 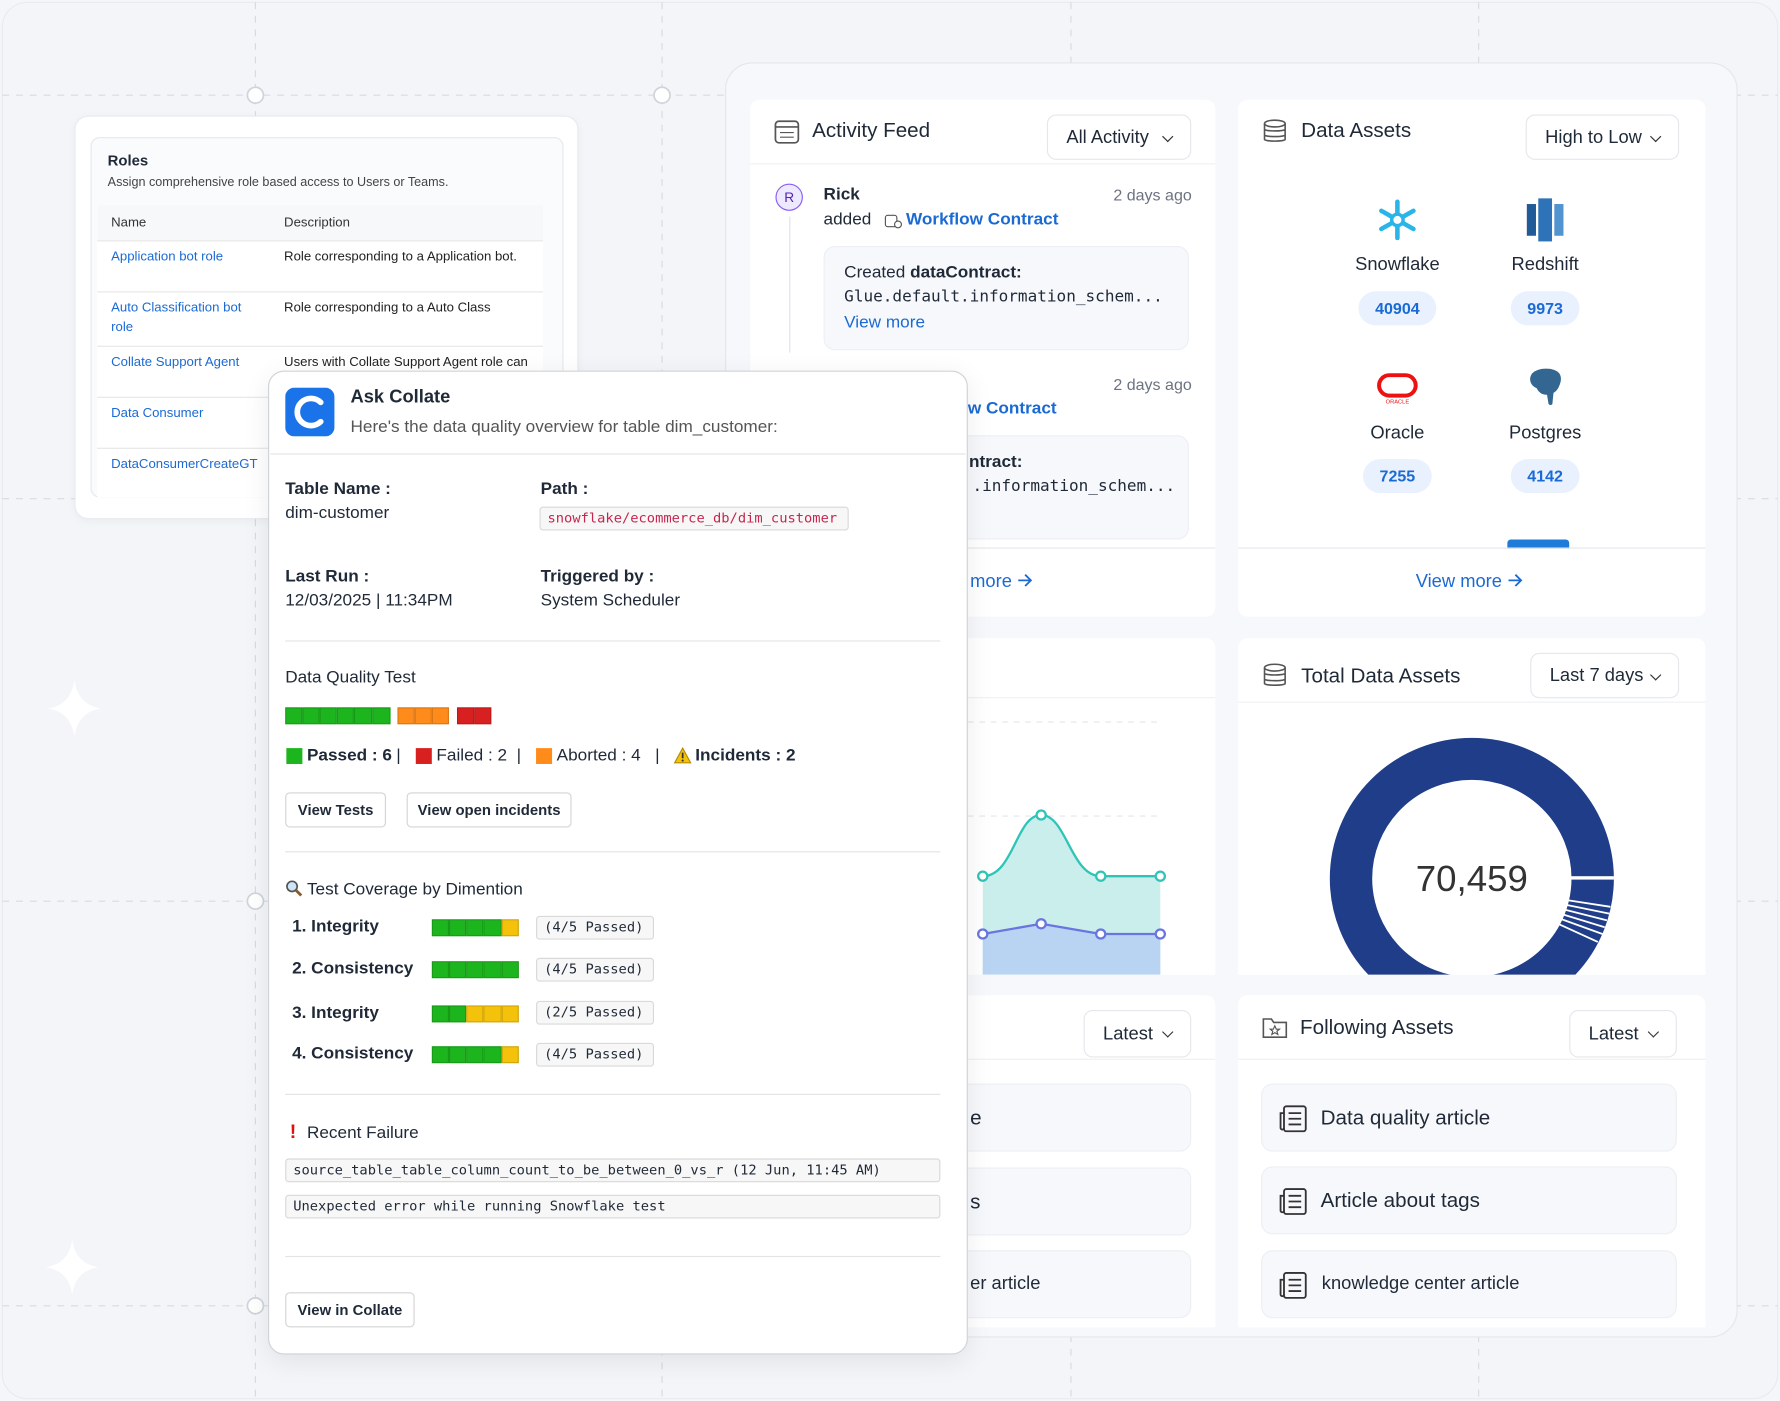 What do you see at coordinates (1538, 544) in the screenshot?
I see `logo-partial` at bounding box center [1538, 544].